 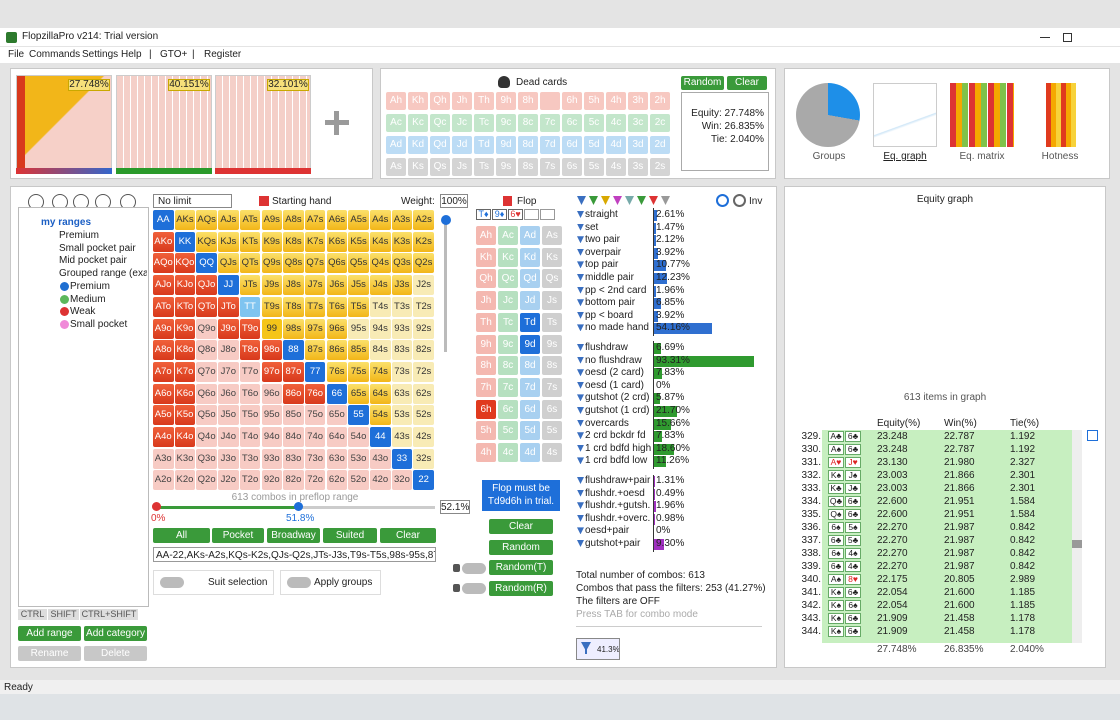 What do you see at coordinates (959, 488) in the screenshot?
I see `row-win: 21.866` at bounding box center [959, 488].